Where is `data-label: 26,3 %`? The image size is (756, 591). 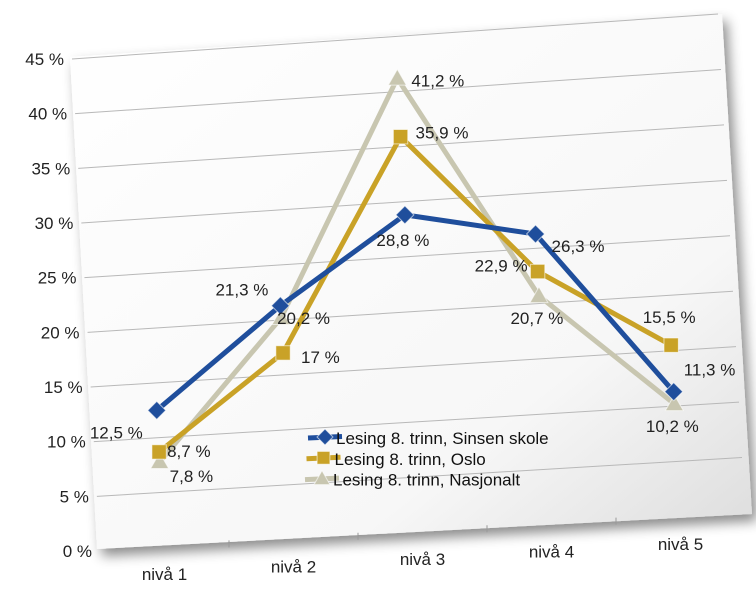
data-label: 26,3 % is located at coordinates (578, 246).